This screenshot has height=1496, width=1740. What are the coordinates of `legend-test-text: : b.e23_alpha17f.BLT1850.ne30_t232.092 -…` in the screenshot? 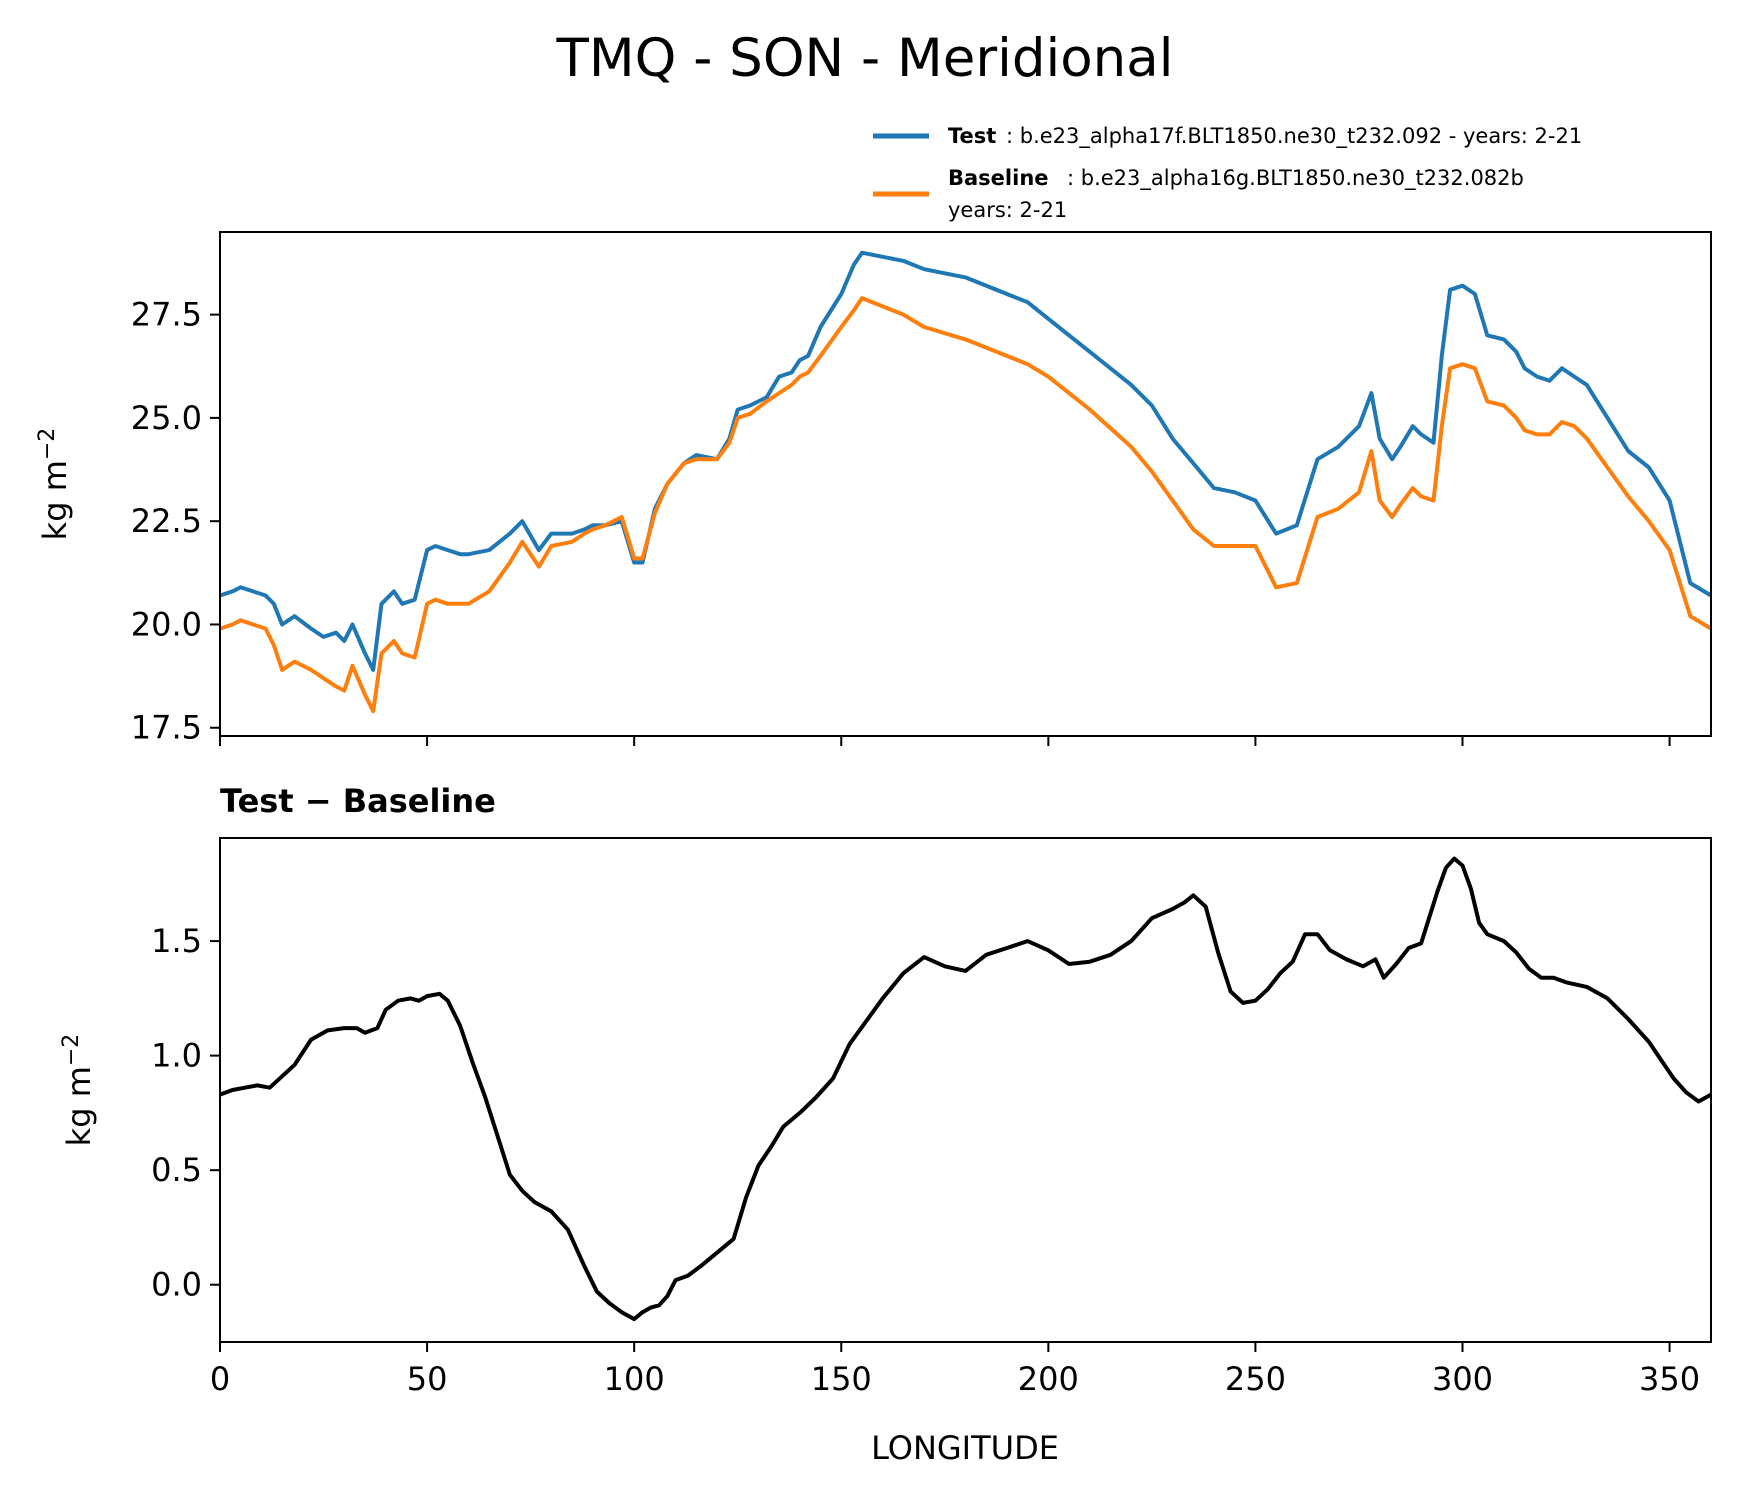 It's located at (1294, 136).